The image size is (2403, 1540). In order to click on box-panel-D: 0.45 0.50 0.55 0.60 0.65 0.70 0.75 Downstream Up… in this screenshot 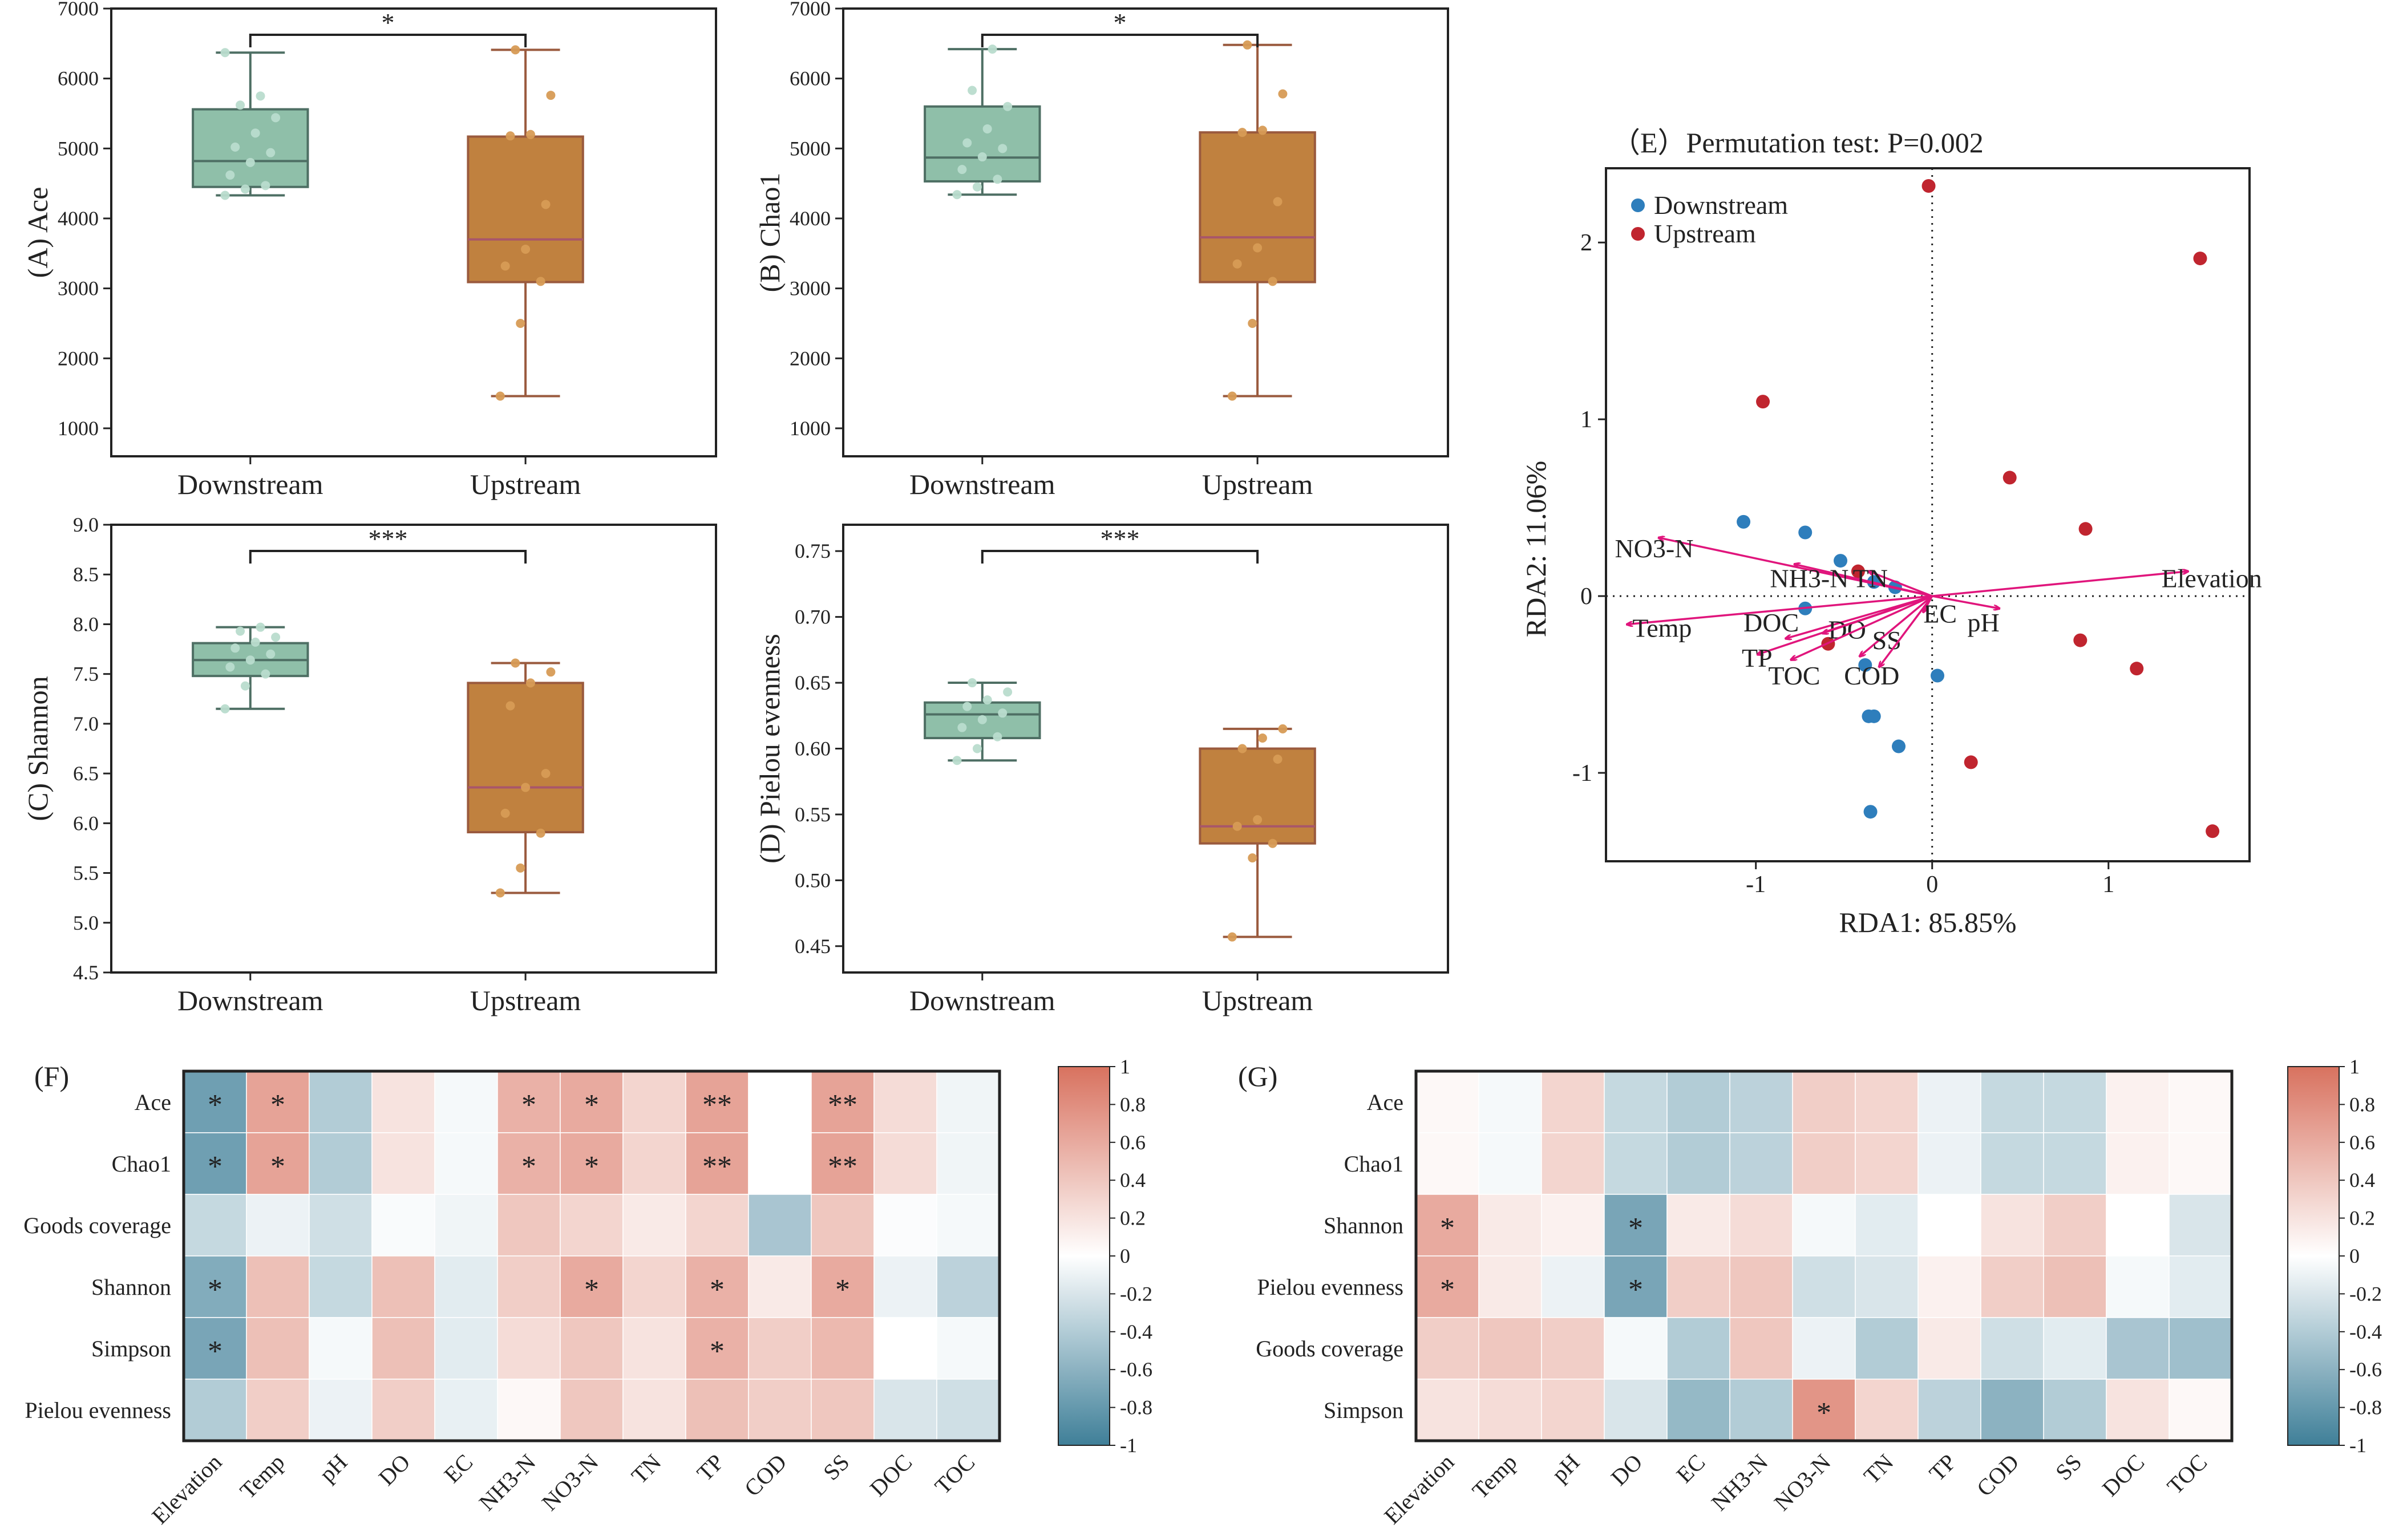, I will do `click(1101, 770)`.